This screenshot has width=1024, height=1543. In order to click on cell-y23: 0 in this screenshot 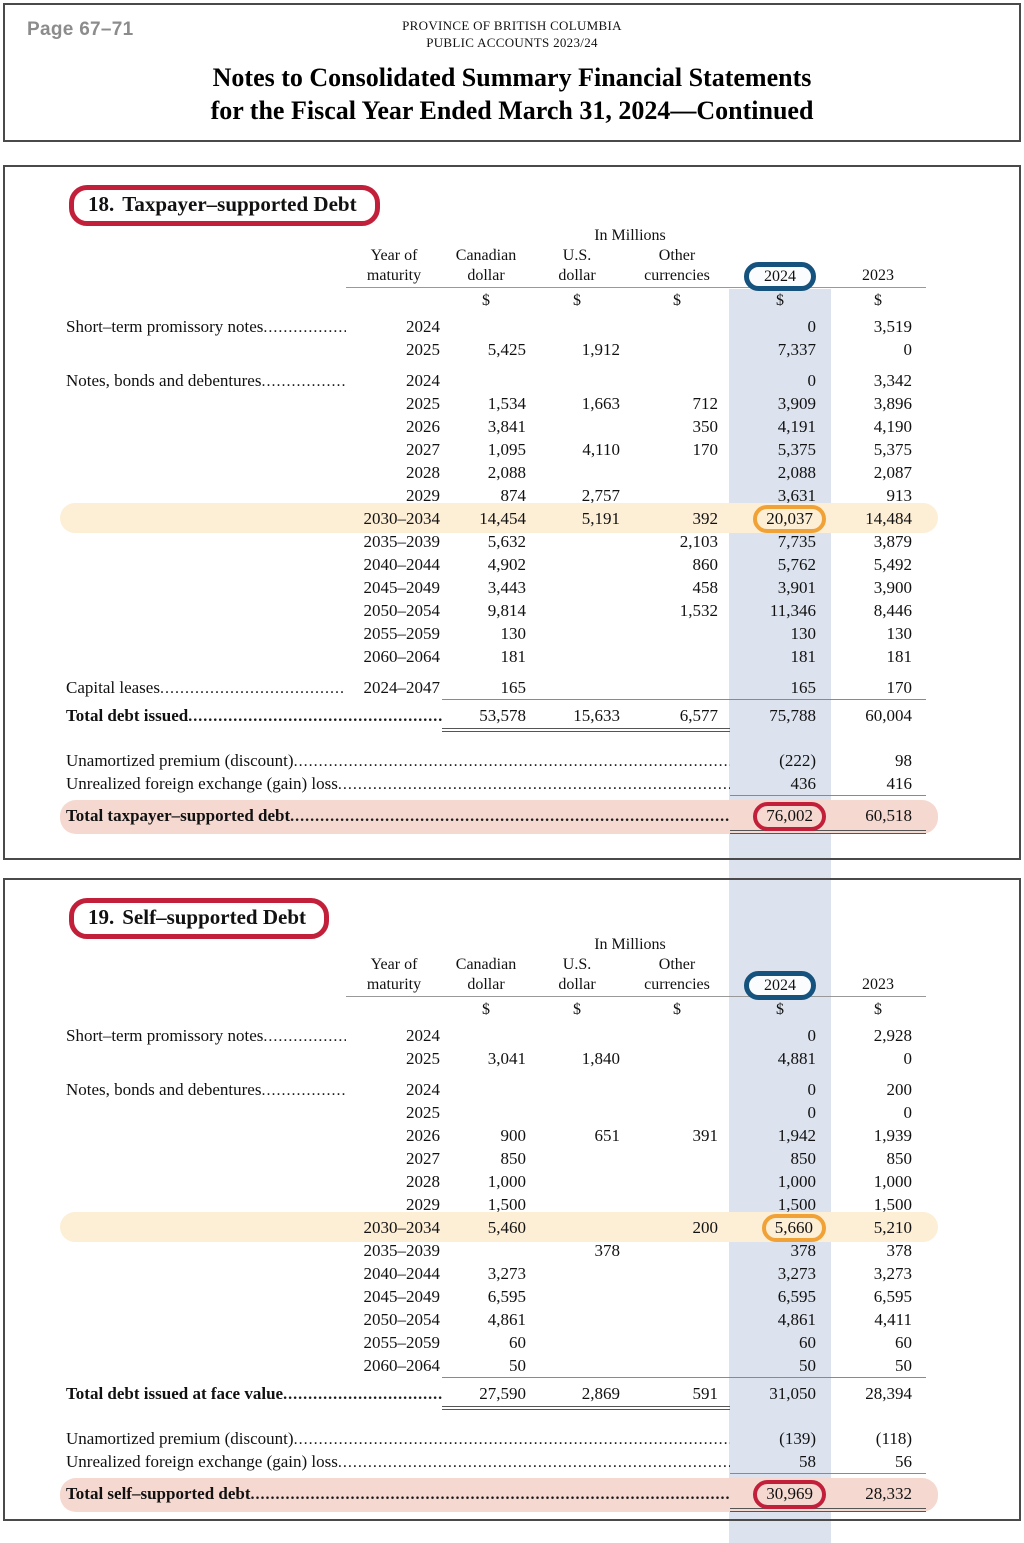, I will do `click(908, 1112)`.